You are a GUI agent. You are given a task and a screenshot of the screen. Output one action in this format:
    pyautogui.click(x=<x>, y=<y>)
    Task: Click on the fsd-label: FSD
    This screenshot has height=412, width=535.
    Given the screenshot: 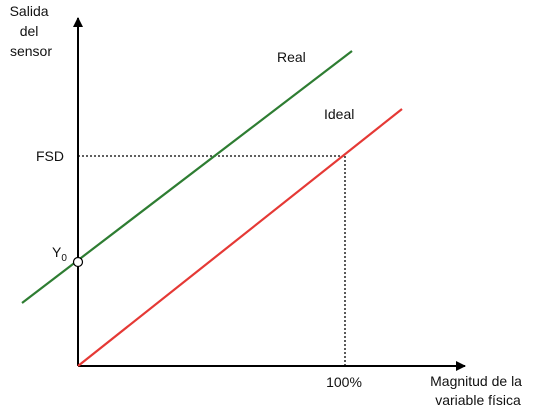 What is the action you would take?
    pyautogui.click(x=50, y=156)
    